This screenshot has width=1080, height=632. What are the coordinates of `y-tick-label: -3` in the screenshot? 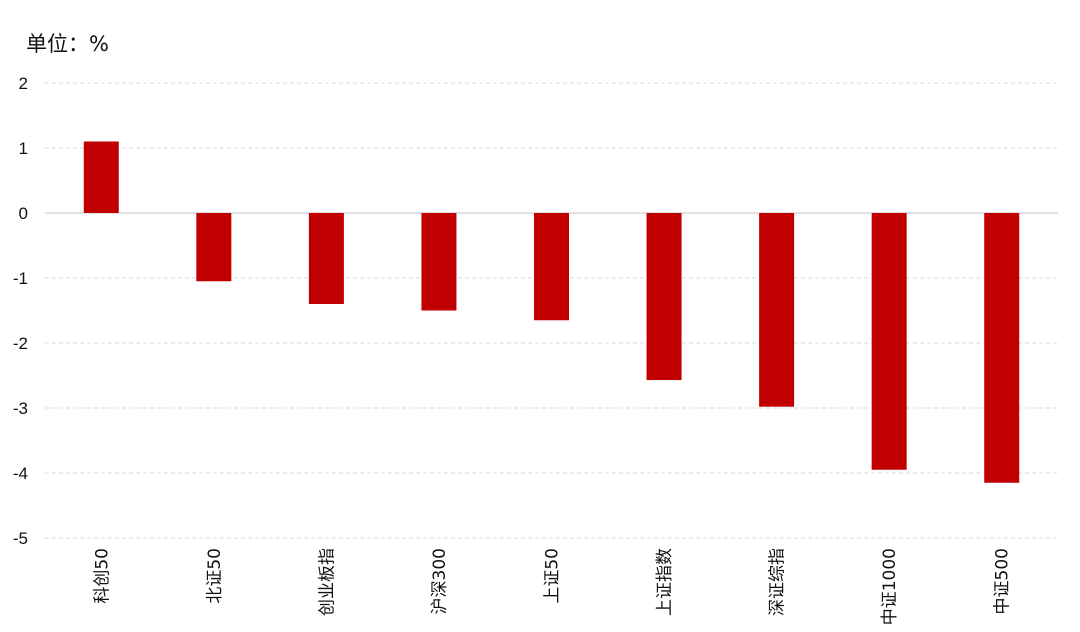 It's located at (20, 408).